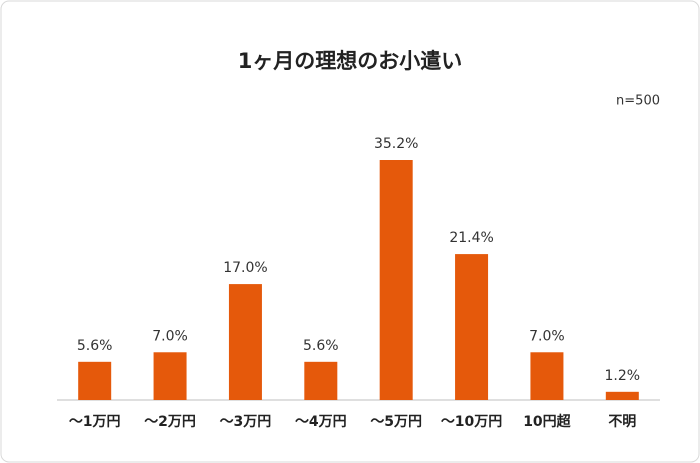  I want to click on x-tick-label: 10円超, so click(547, 421).